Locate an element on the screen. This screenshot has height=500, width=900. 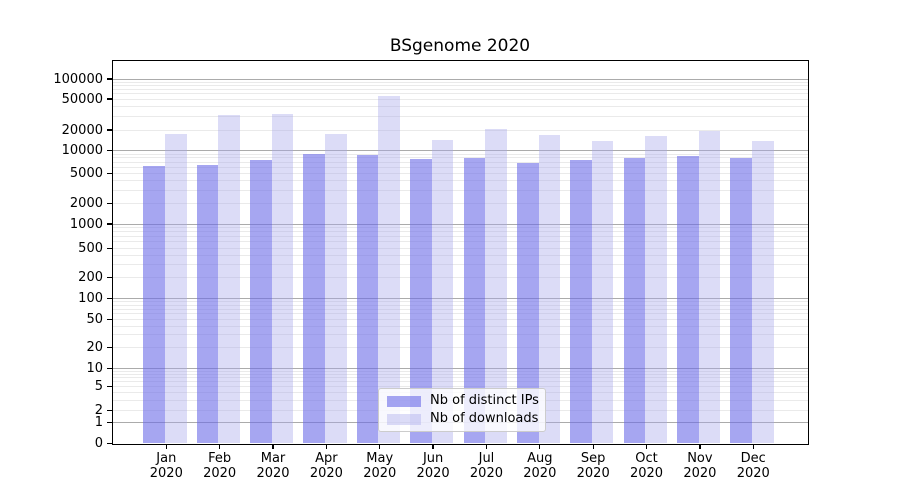
y-tick-label: 1 is located at coordinates (98, 423).